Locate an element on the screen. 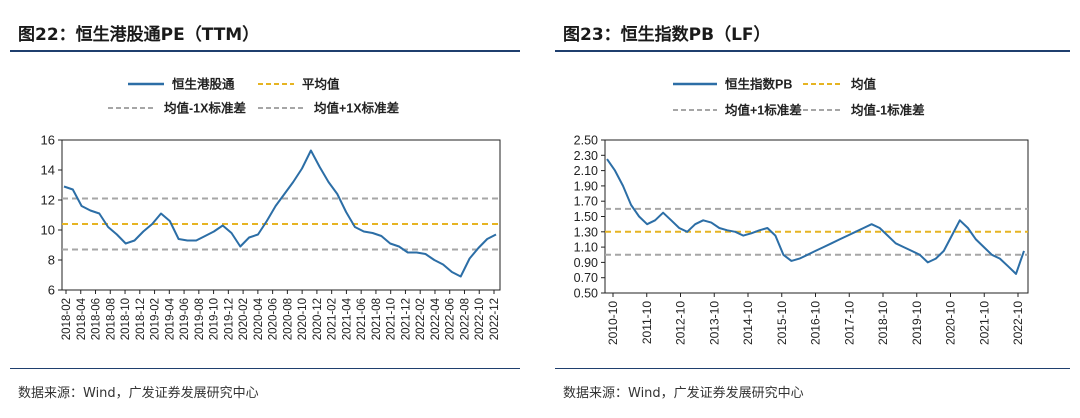  legend-label-series: 恒生指数PB is located at coordinates (758, 84).